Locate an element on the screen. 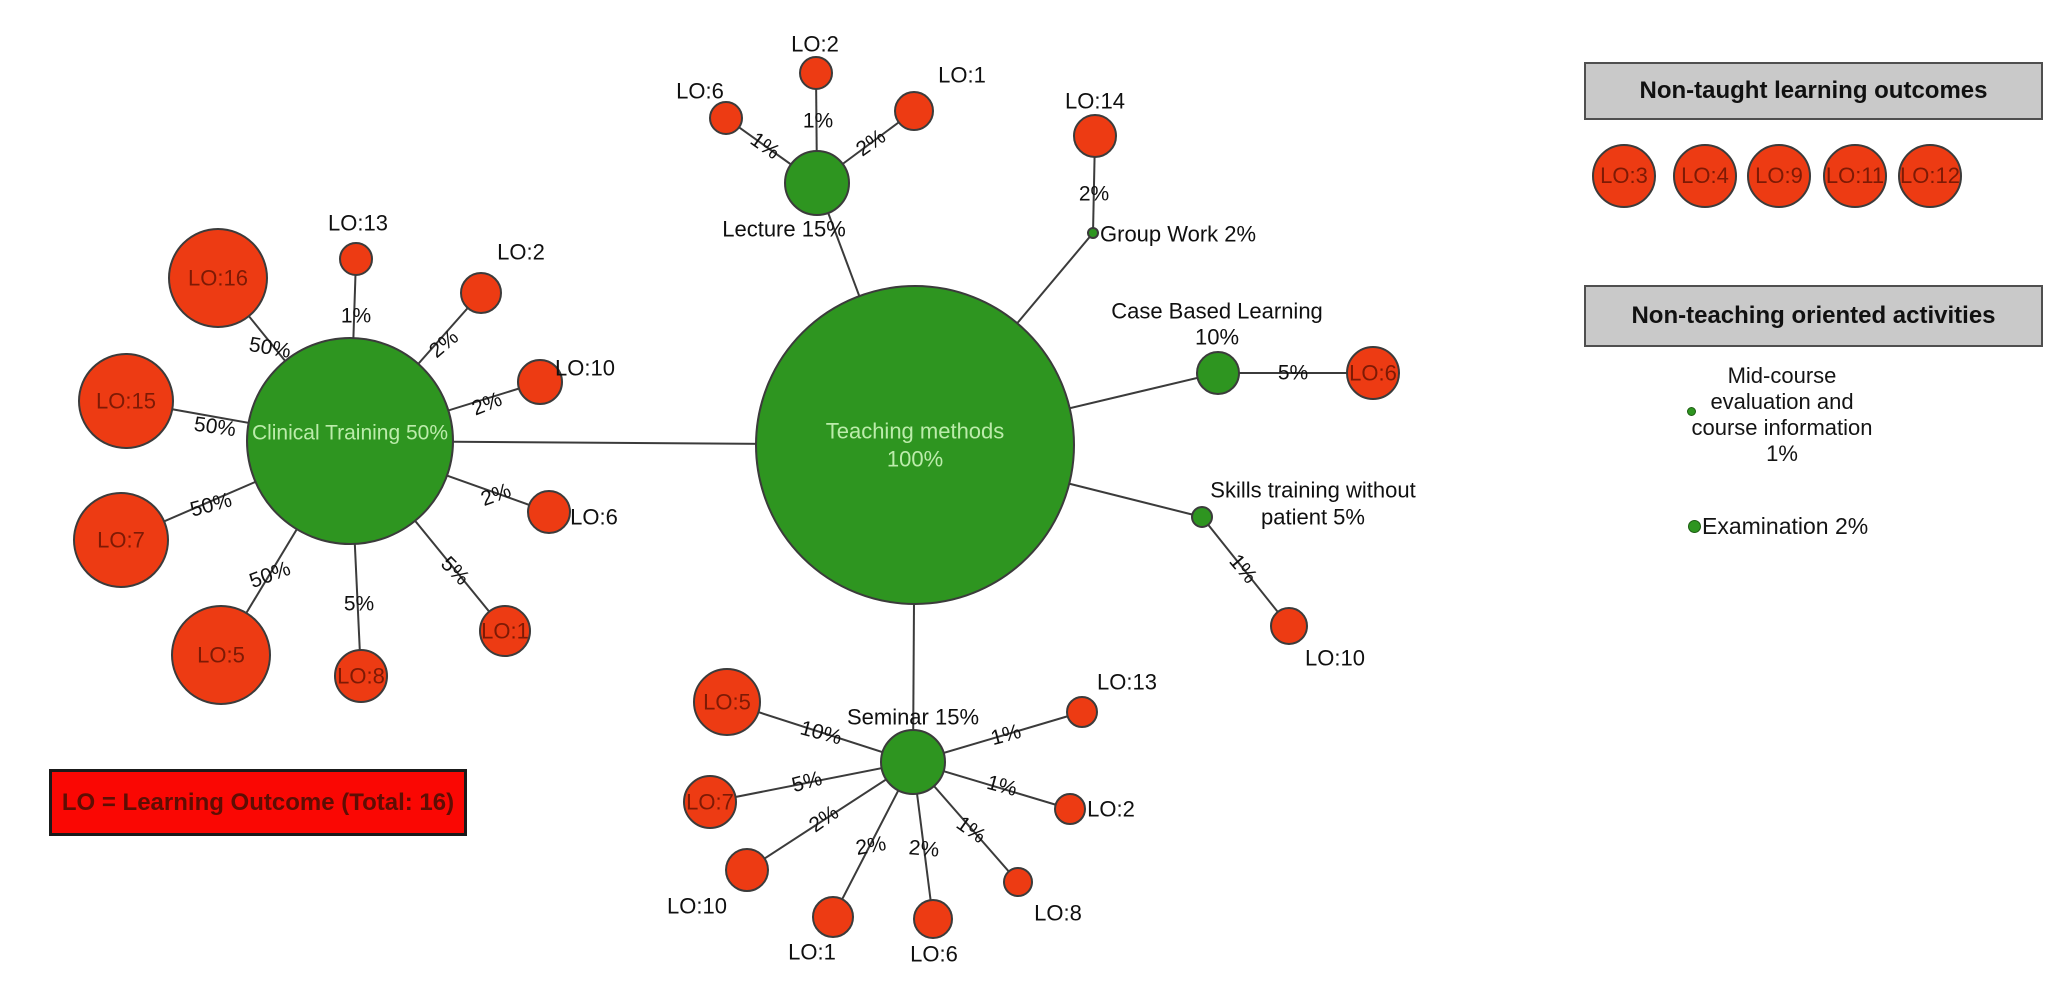 The width and height of the screenshot is (2059, 1001). node-lo6B is located at coordinates (933, 919).